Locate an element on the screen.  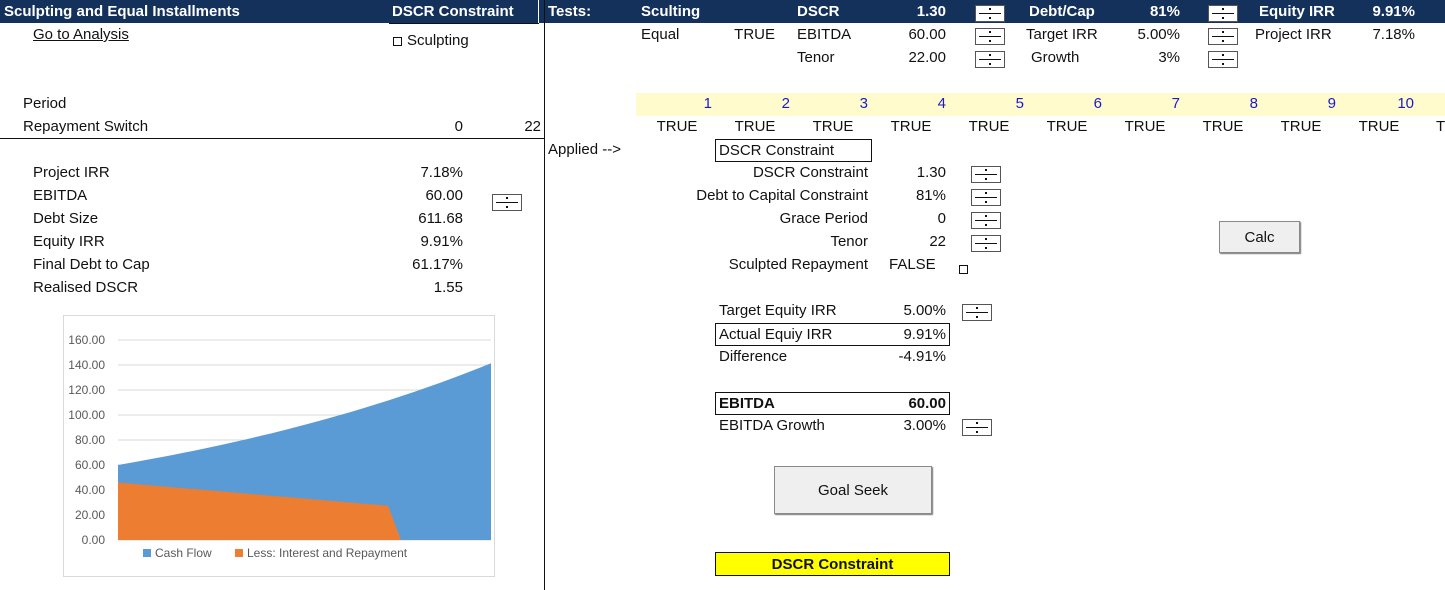
header-divider is located at coordinates (538, 11).